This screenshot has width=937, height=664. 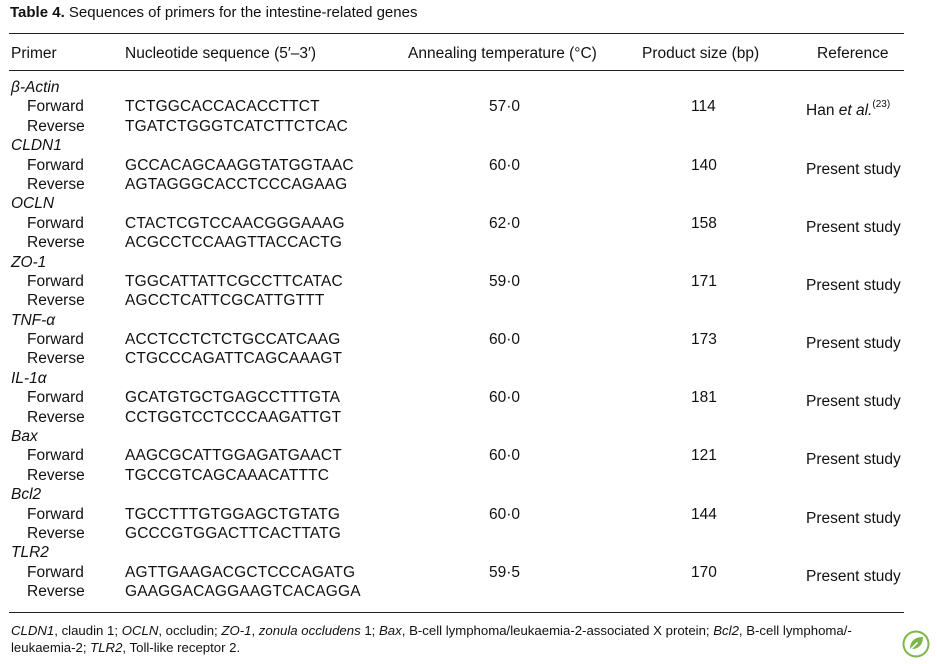 What do you see at coordinates (255, 630) in the screenshot?
I see `footnote-text: ,` at bounding box center [255, 630].